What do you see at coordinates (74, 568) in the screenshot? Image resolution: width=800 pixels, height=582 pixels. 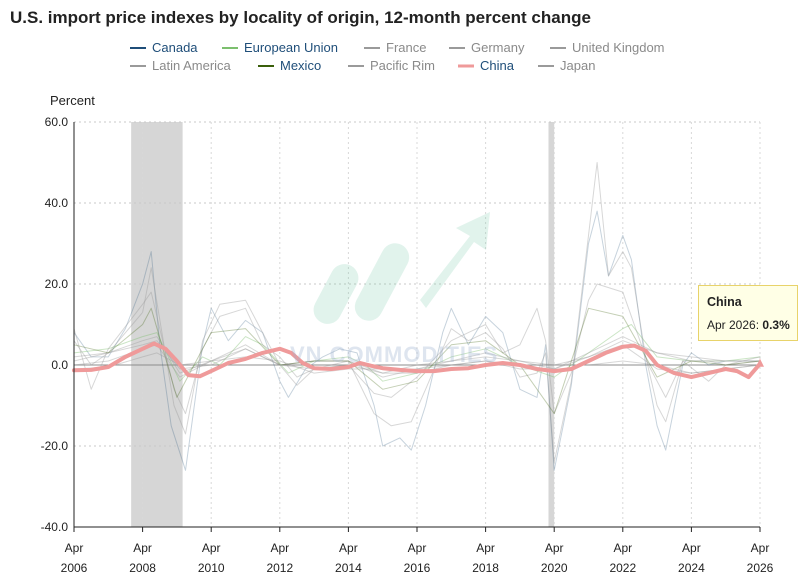 I see `x-tick-year: 2006` at bounding box center [74, 568].